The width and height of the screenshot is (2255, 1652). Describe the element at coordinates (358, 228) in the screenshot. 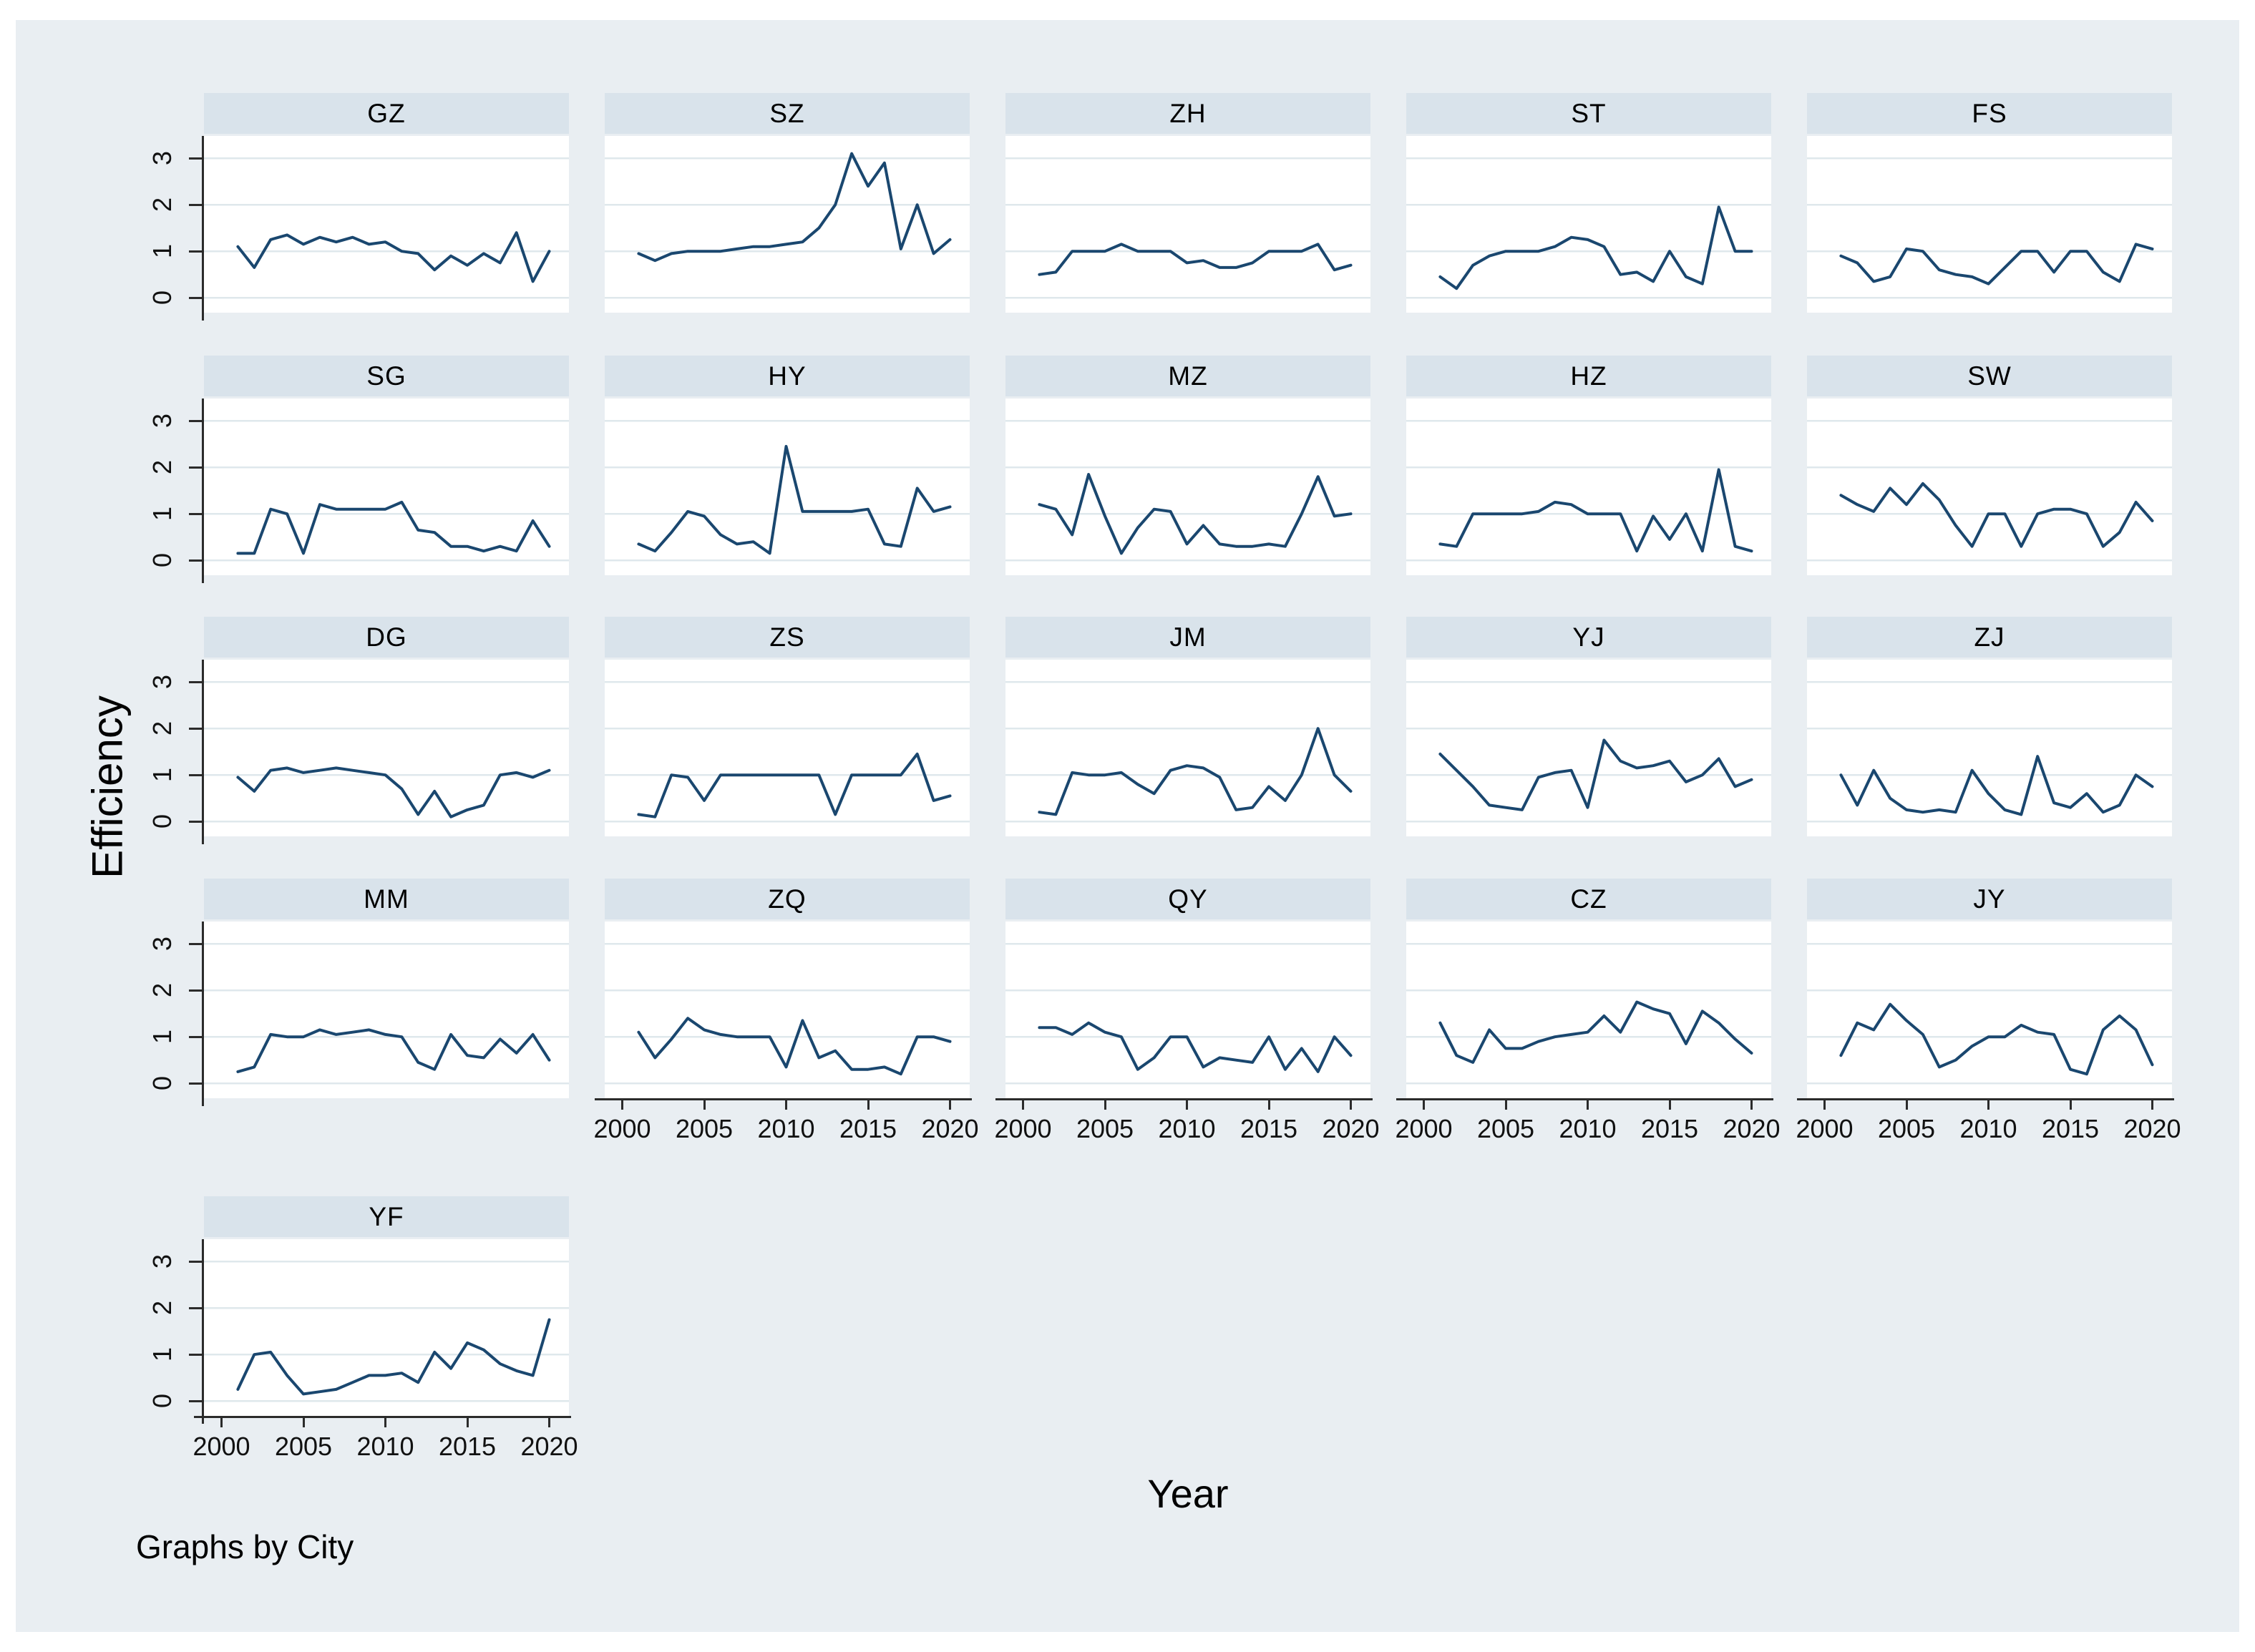

I see `plot-area-GZ: 0 1 2 3` at that location.